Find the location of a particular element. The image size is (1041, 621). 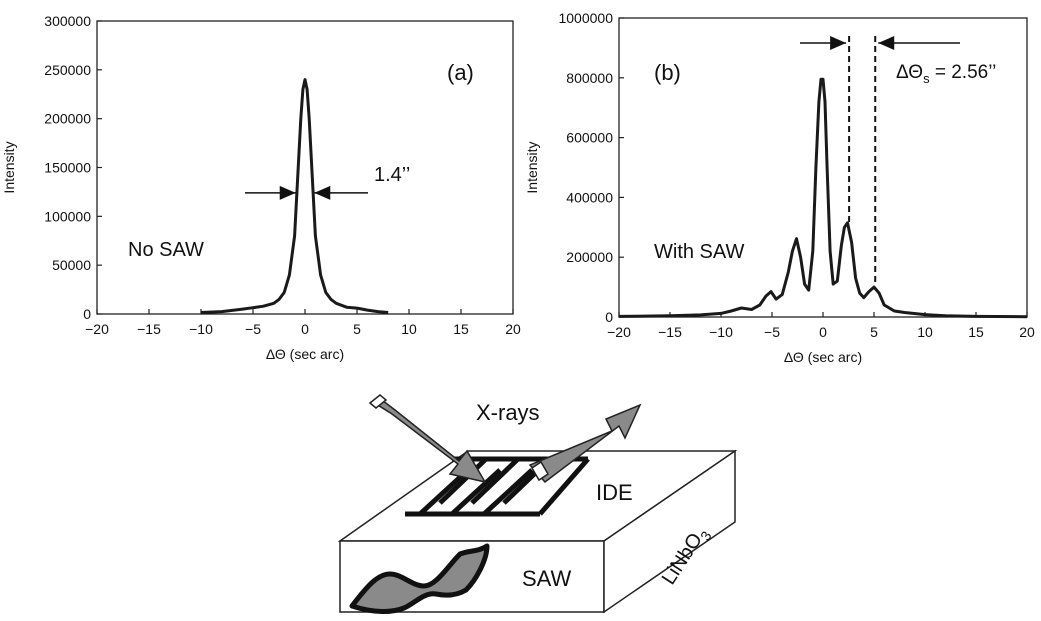

xrays-label: X-rays is located at coordinates (508, 412).